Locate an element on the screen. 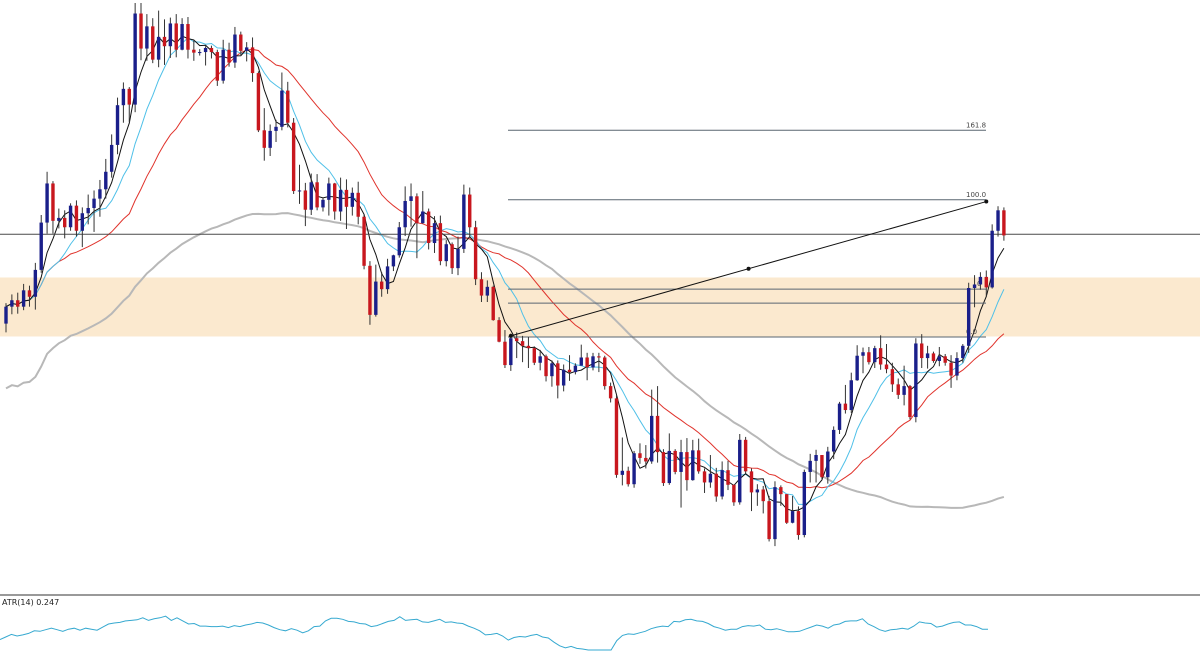 The image size is (1200, 651). atr-line is located at coordinates (494, 633).